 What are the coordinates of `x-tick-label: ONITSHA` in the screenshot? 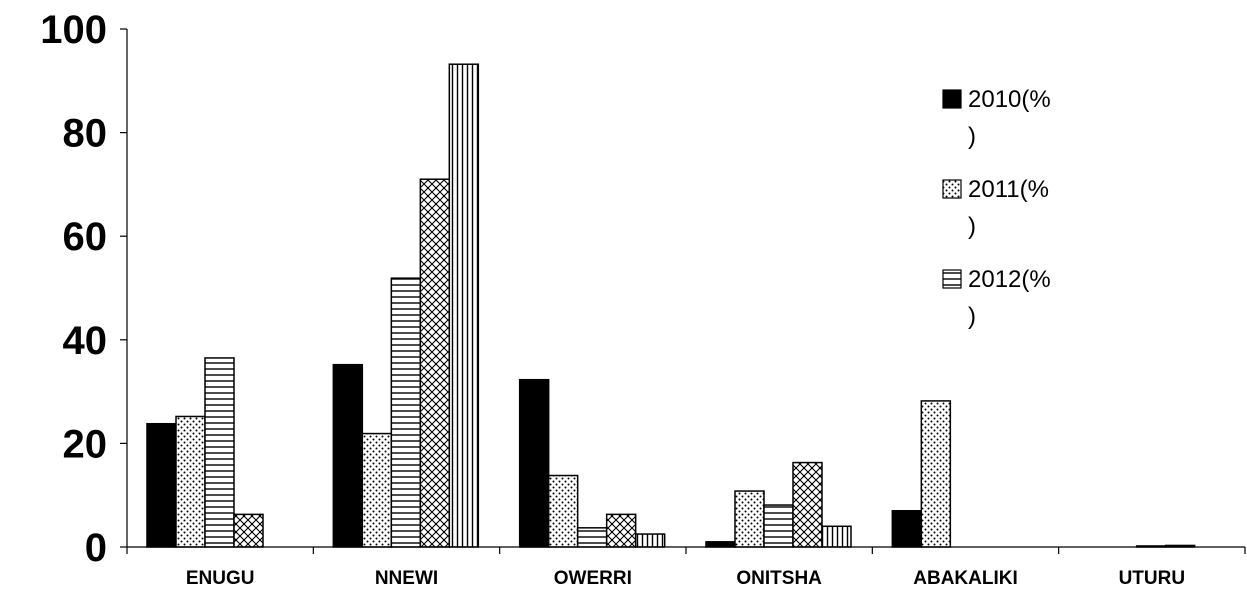 It's located at (779, 578).